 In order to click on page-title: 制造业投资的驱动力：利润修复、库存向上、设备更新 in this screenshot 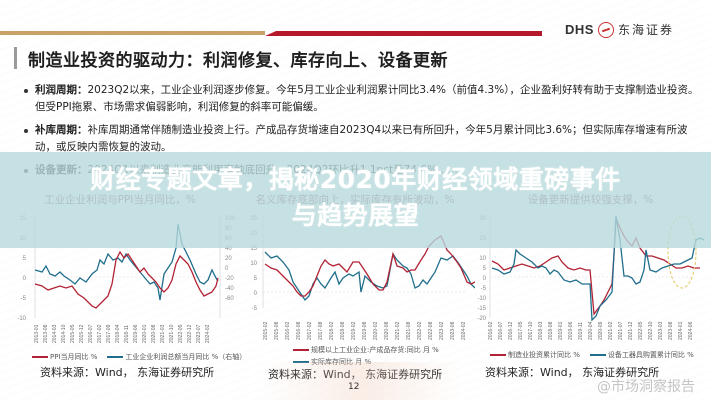, I will do `click(238, 61)`.